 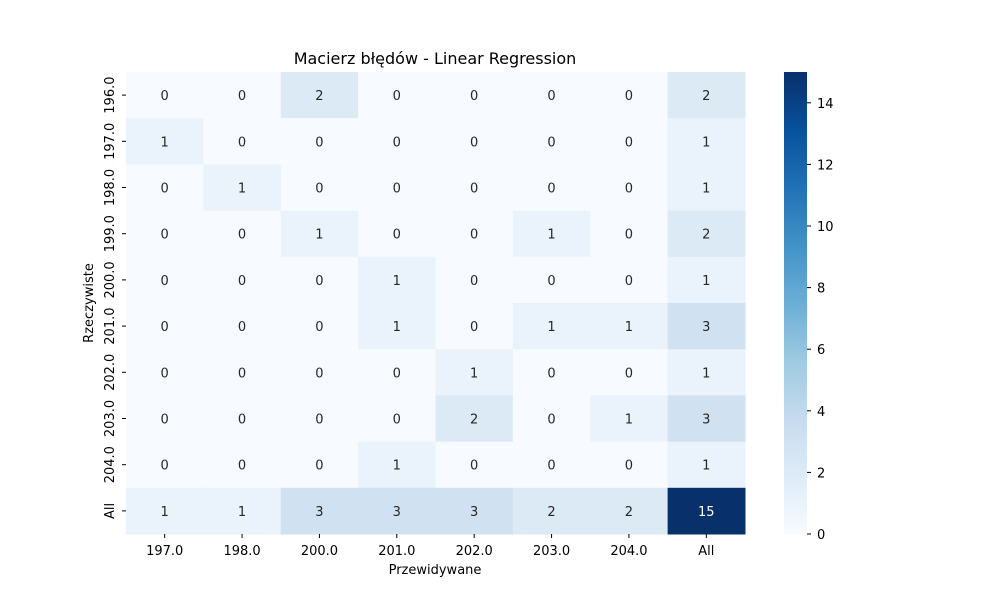 I want to click on colorbar-tick-label: 6, so click(x=821, y=350).